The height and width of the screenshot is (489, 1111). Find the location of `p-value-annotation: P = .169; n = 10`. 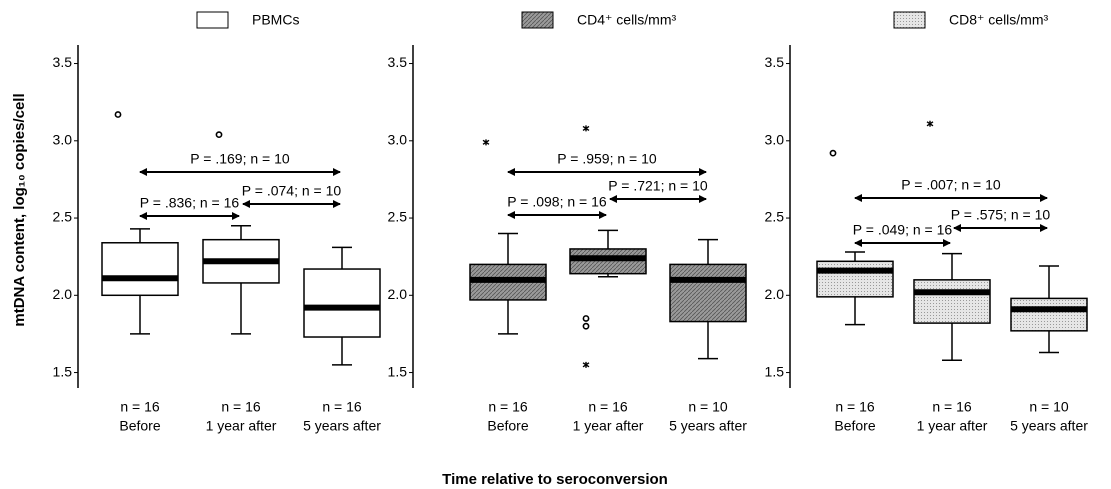

p-value-annotation: P = .169; n = 10 is located at coordinates (240, 159).